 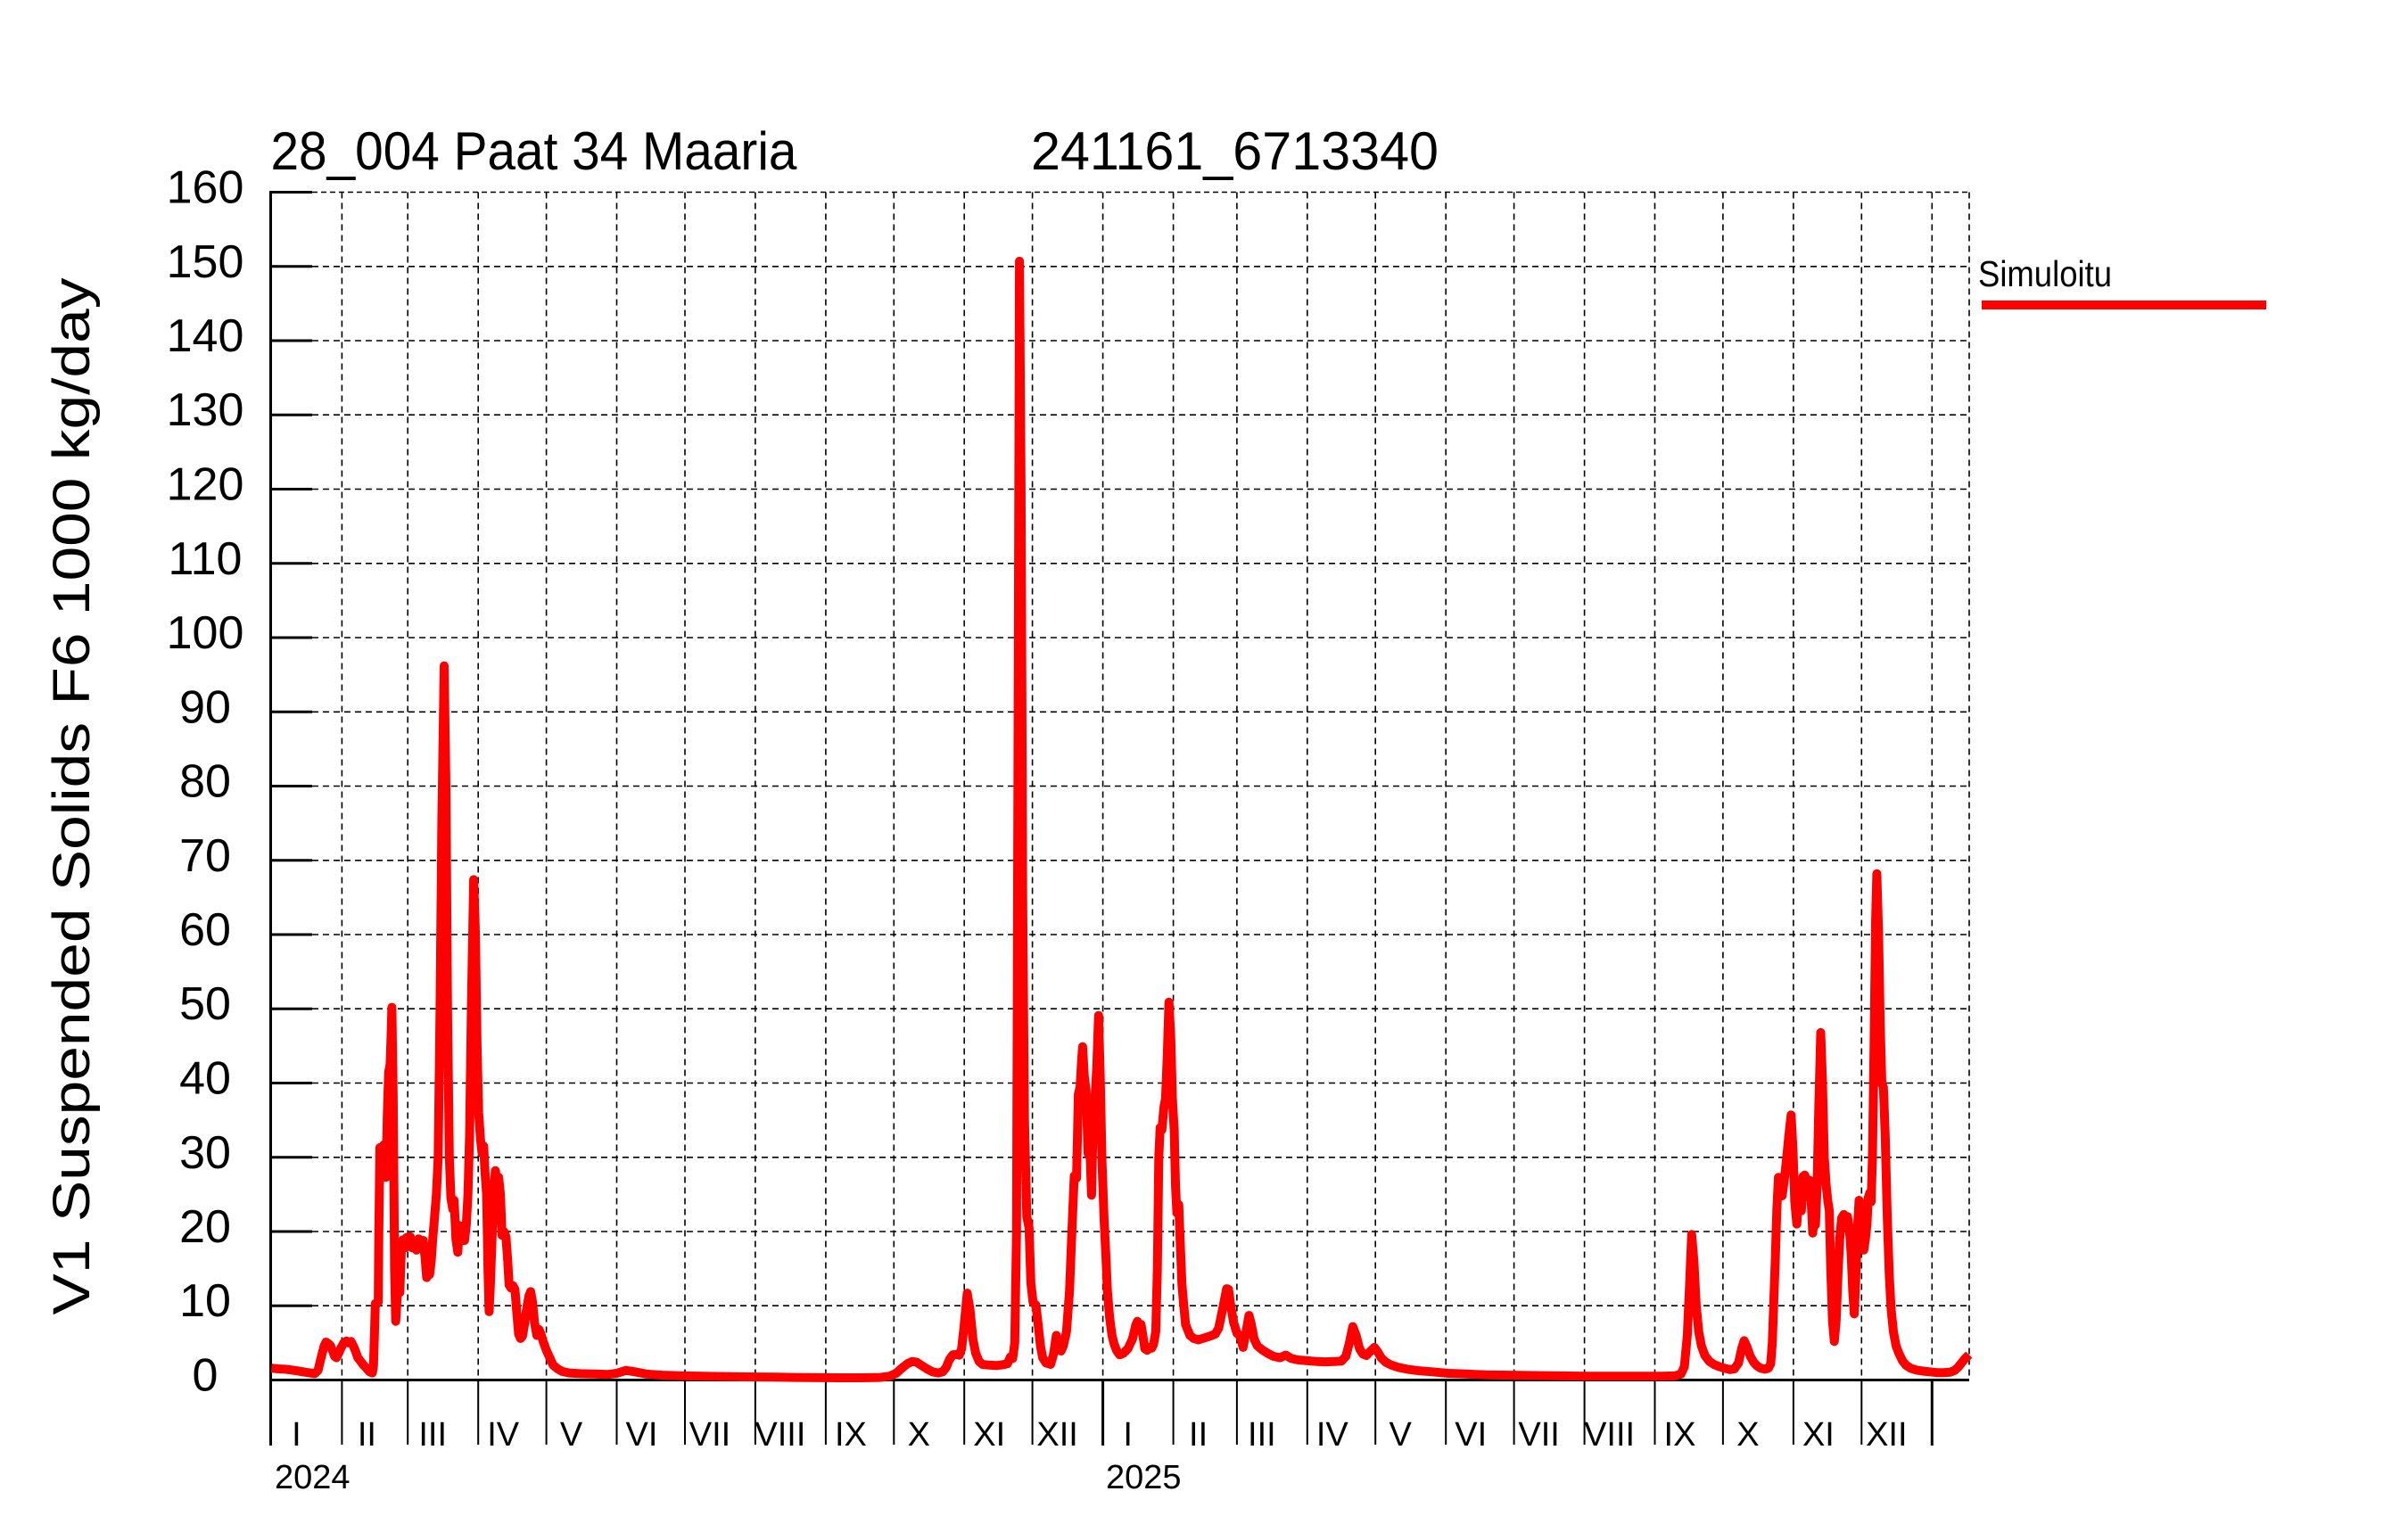 I want to click on svg-text: 150, so click(x=205, y=262).